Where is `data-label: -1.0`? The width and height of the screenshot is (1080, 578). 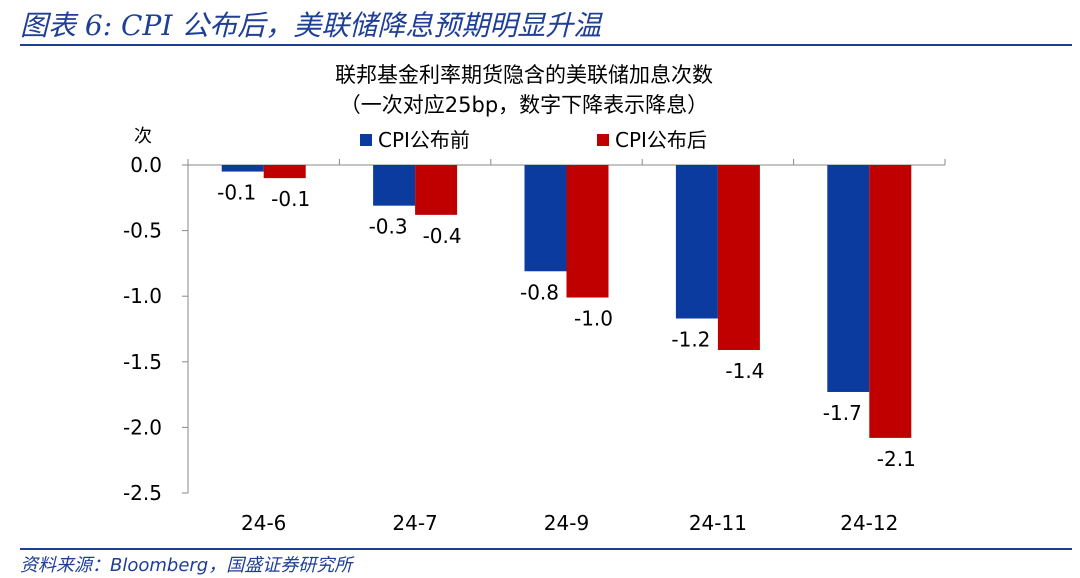
data-label: -1.0 is located at coordinates (593, 319).